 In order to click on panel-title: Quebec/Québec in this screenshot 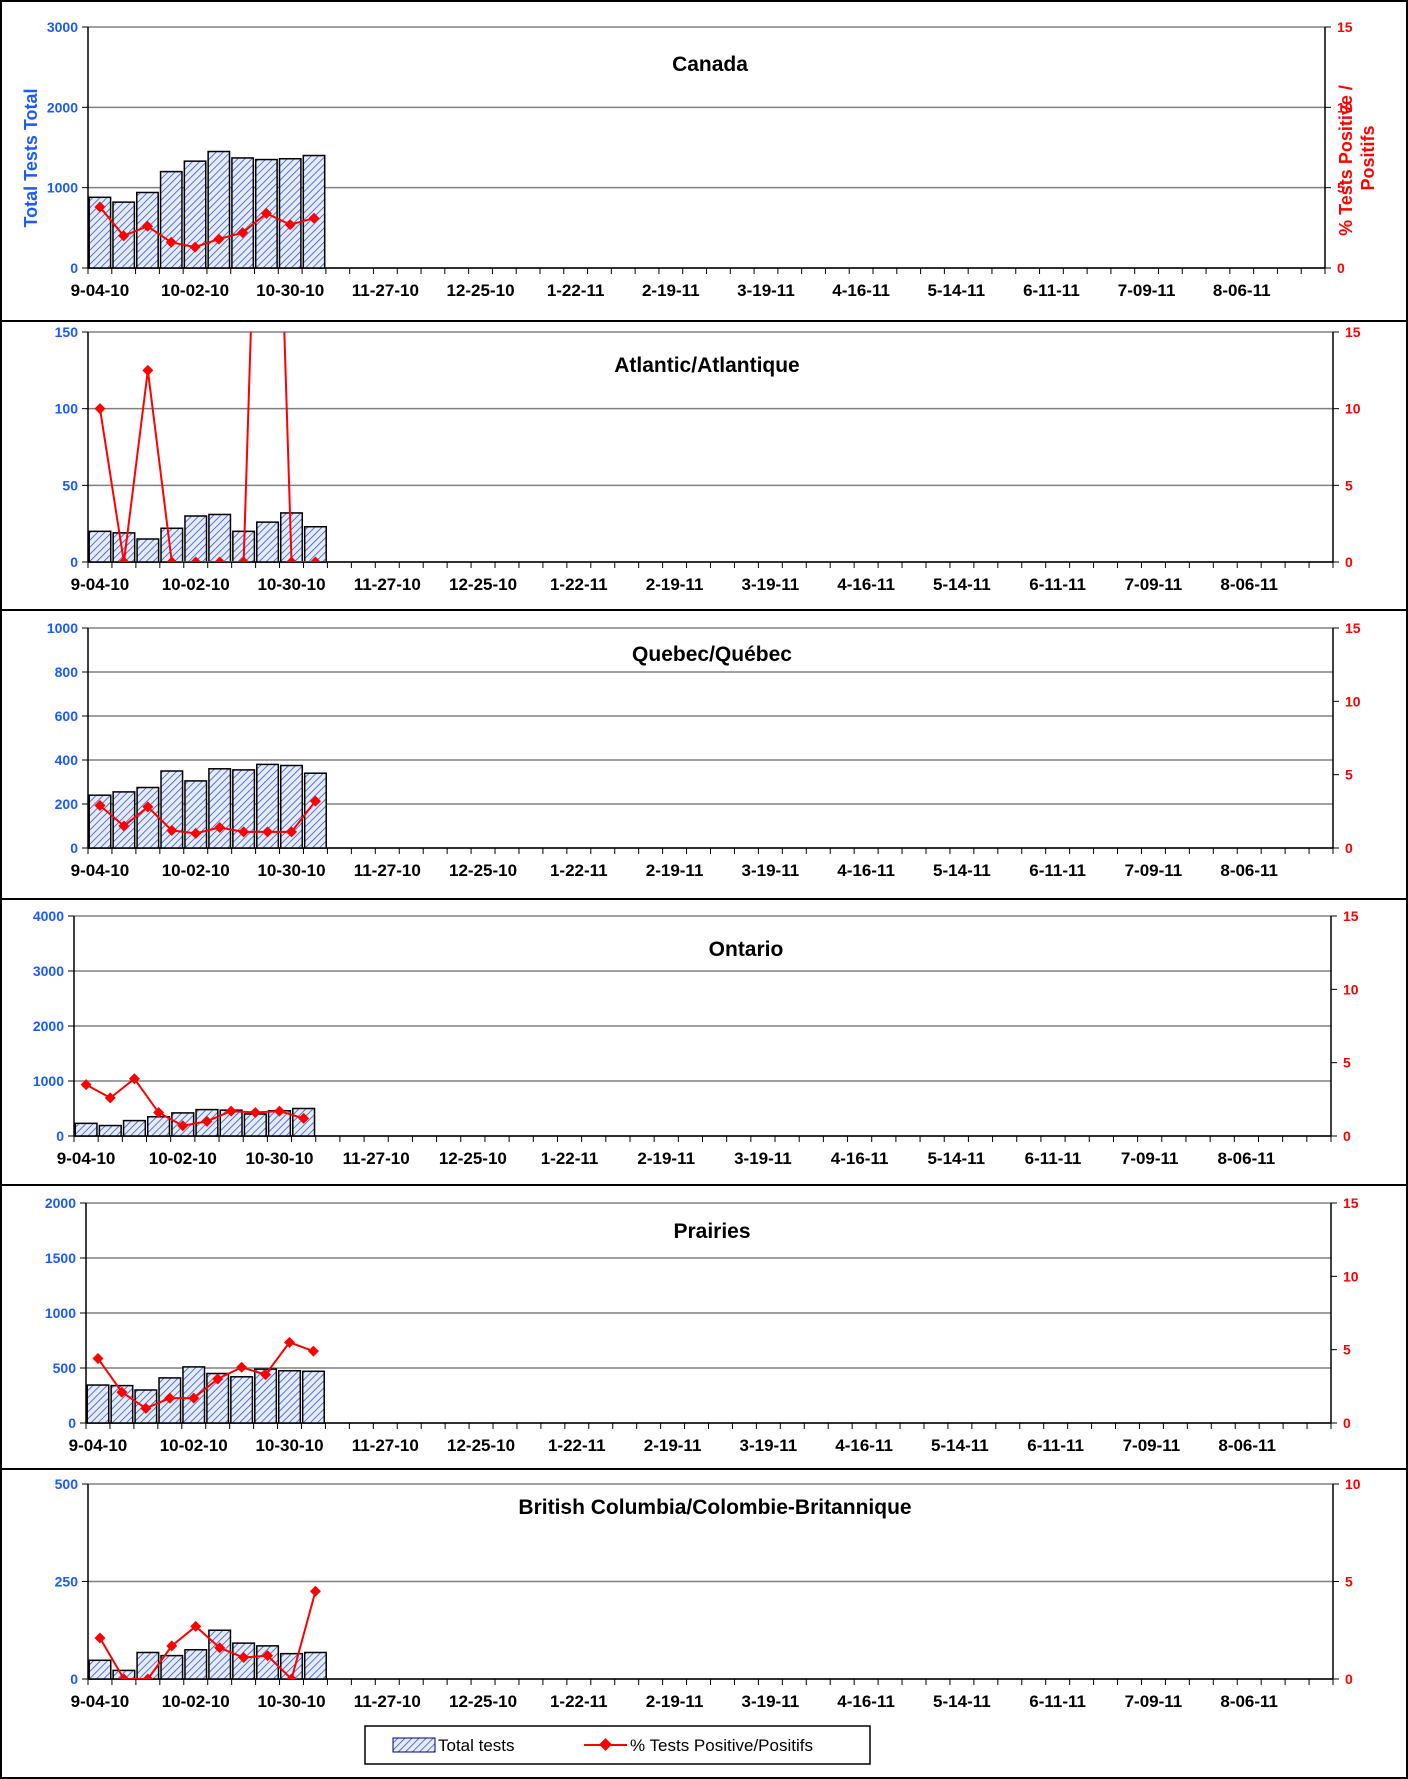, I will do `click(712, 654)`.